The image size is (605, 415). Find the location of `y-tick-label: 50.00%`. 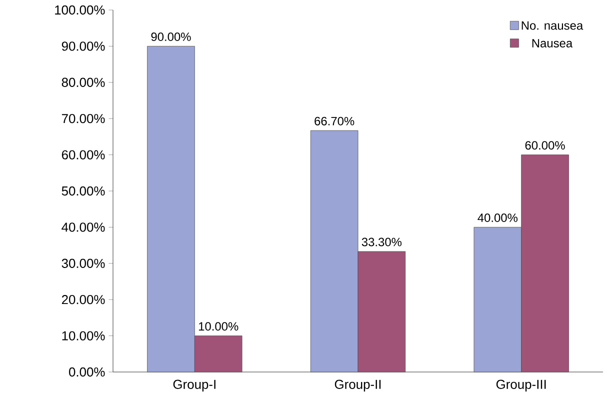

y-tick-label: 50.00% is located at coordinates (83, 191).